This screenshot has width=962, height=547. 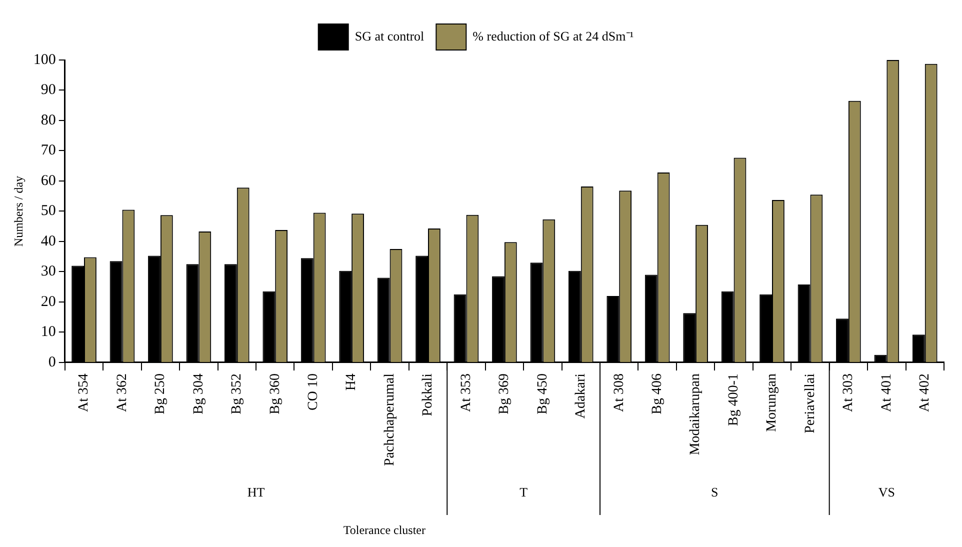 I want to click on text: HT, so click(x=256, y=492).